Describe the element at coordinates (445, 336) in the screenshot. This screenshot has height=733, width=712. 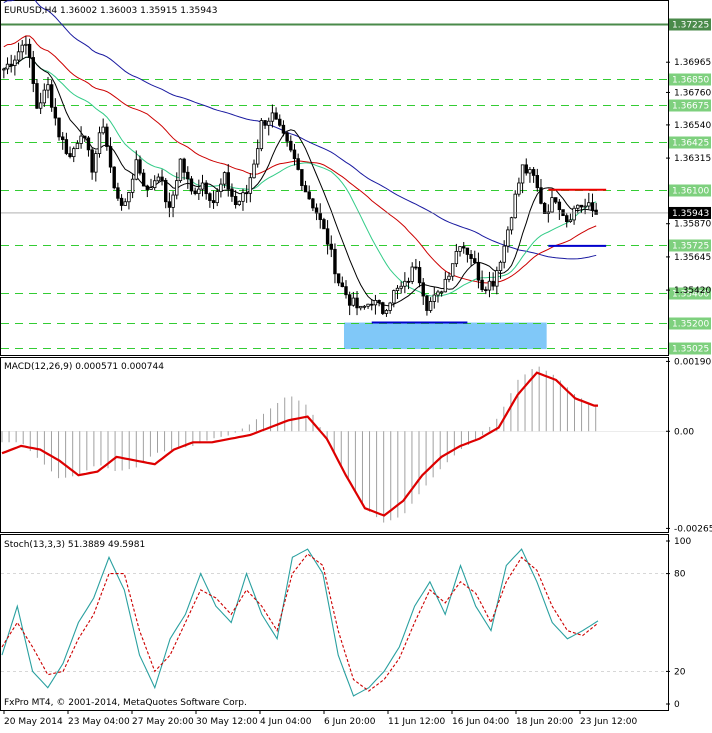
I see `support-zone` at that location.